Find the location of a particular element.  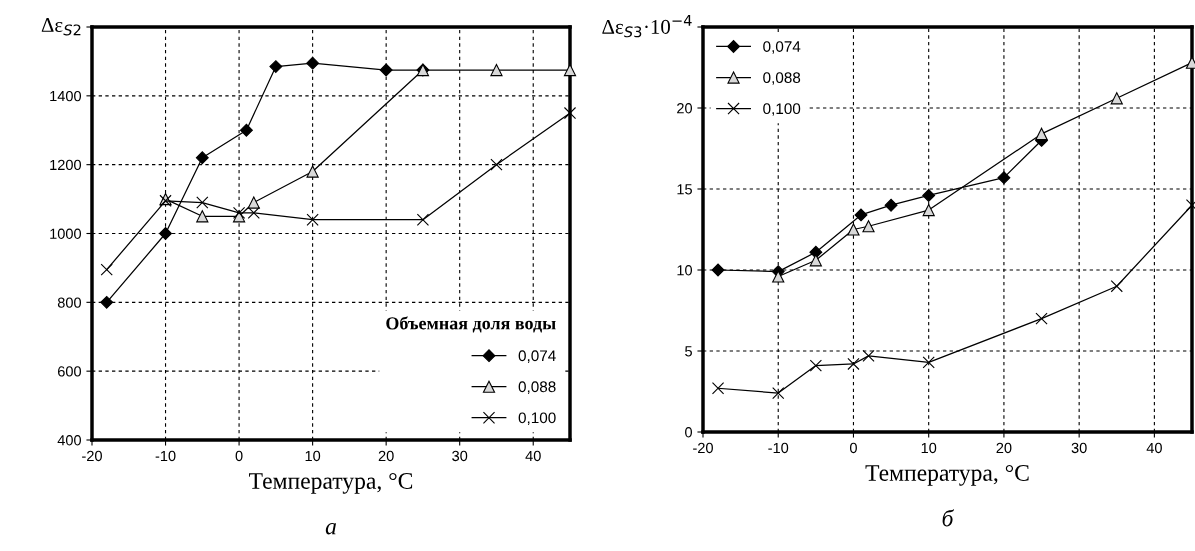

y-axis-title: Δε$_{S3}$·10$^{−4}$ is located at coordinates (647, 26).